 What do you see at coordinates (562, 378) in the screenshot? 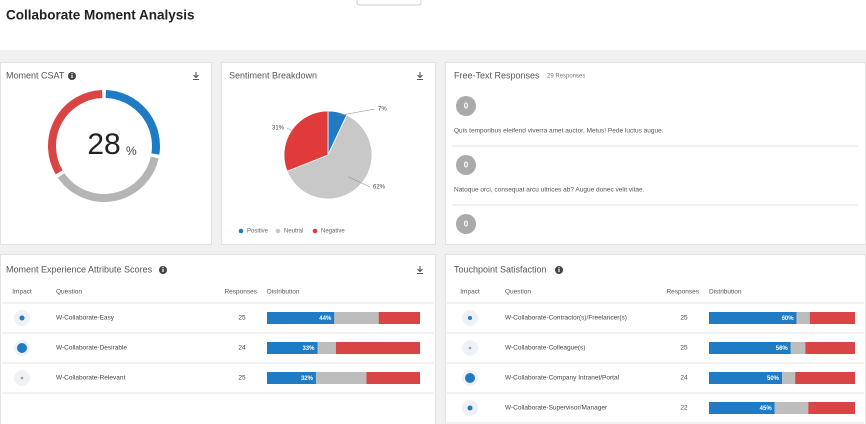
I see `question: W-Collaborate-Company Intranet/Portal` at bounding box center [562, 378].